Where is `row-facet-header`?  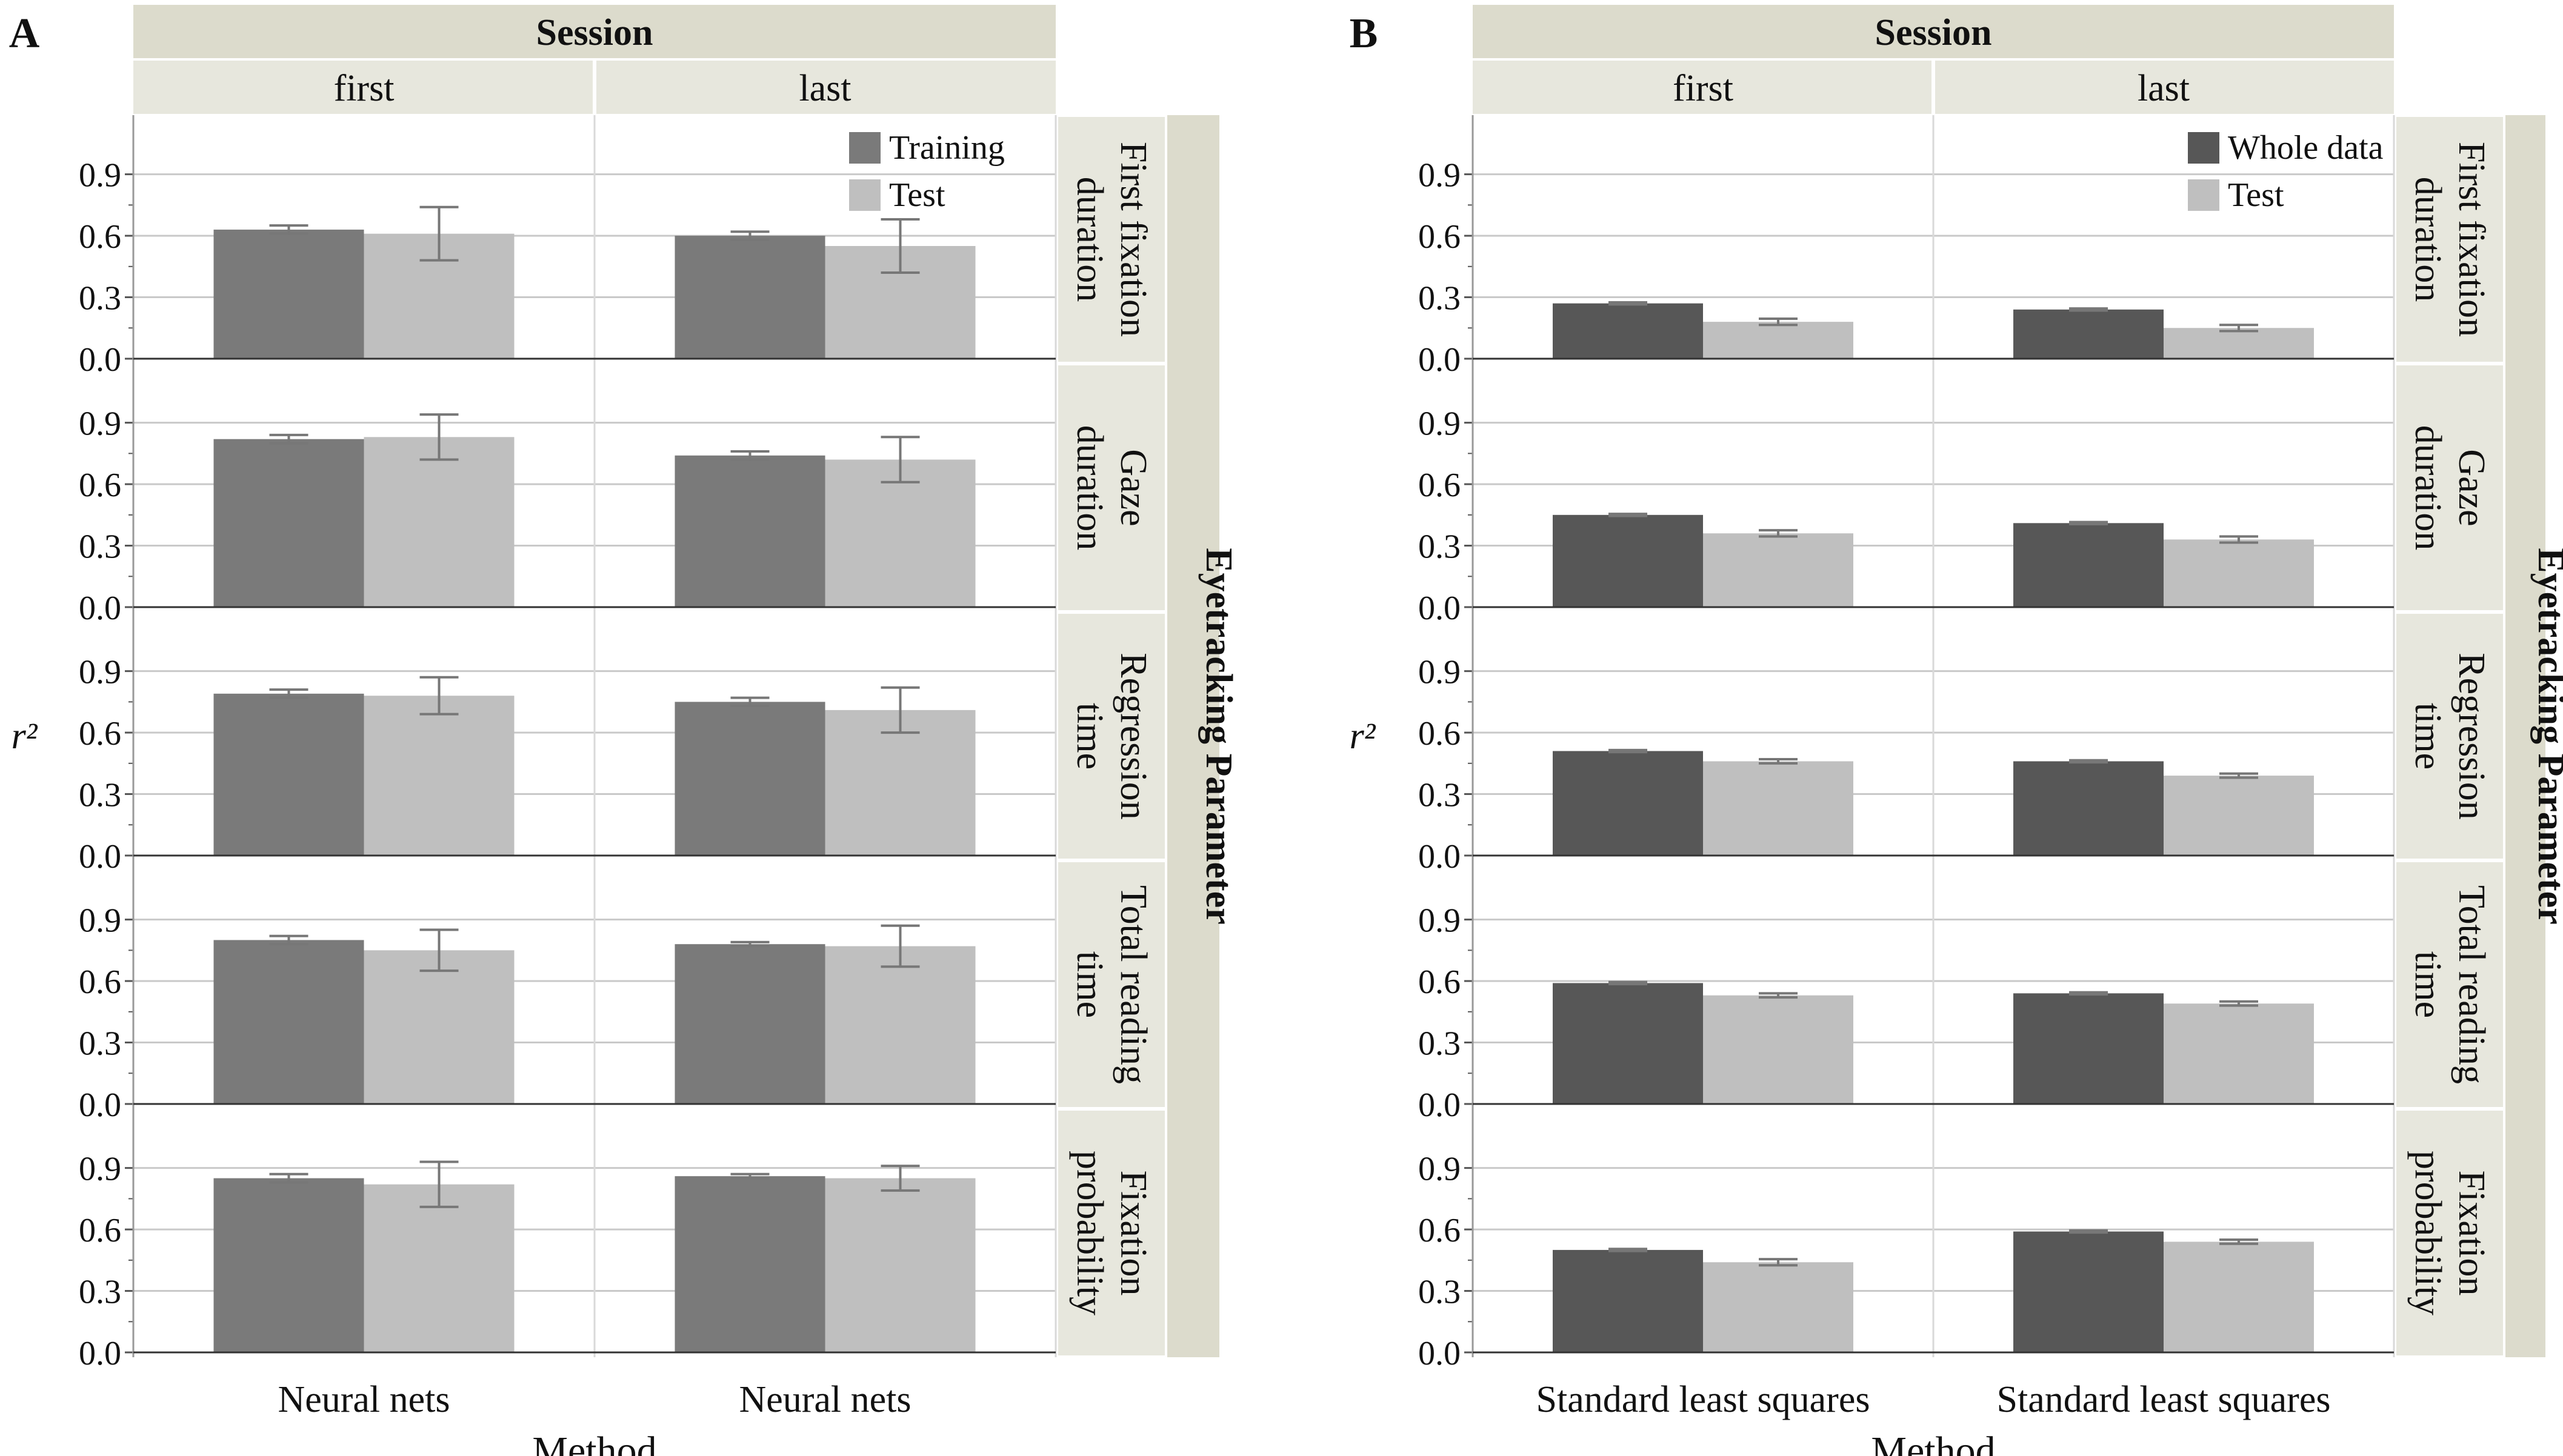
row-facet-header is located at coordinates (2525, 736).